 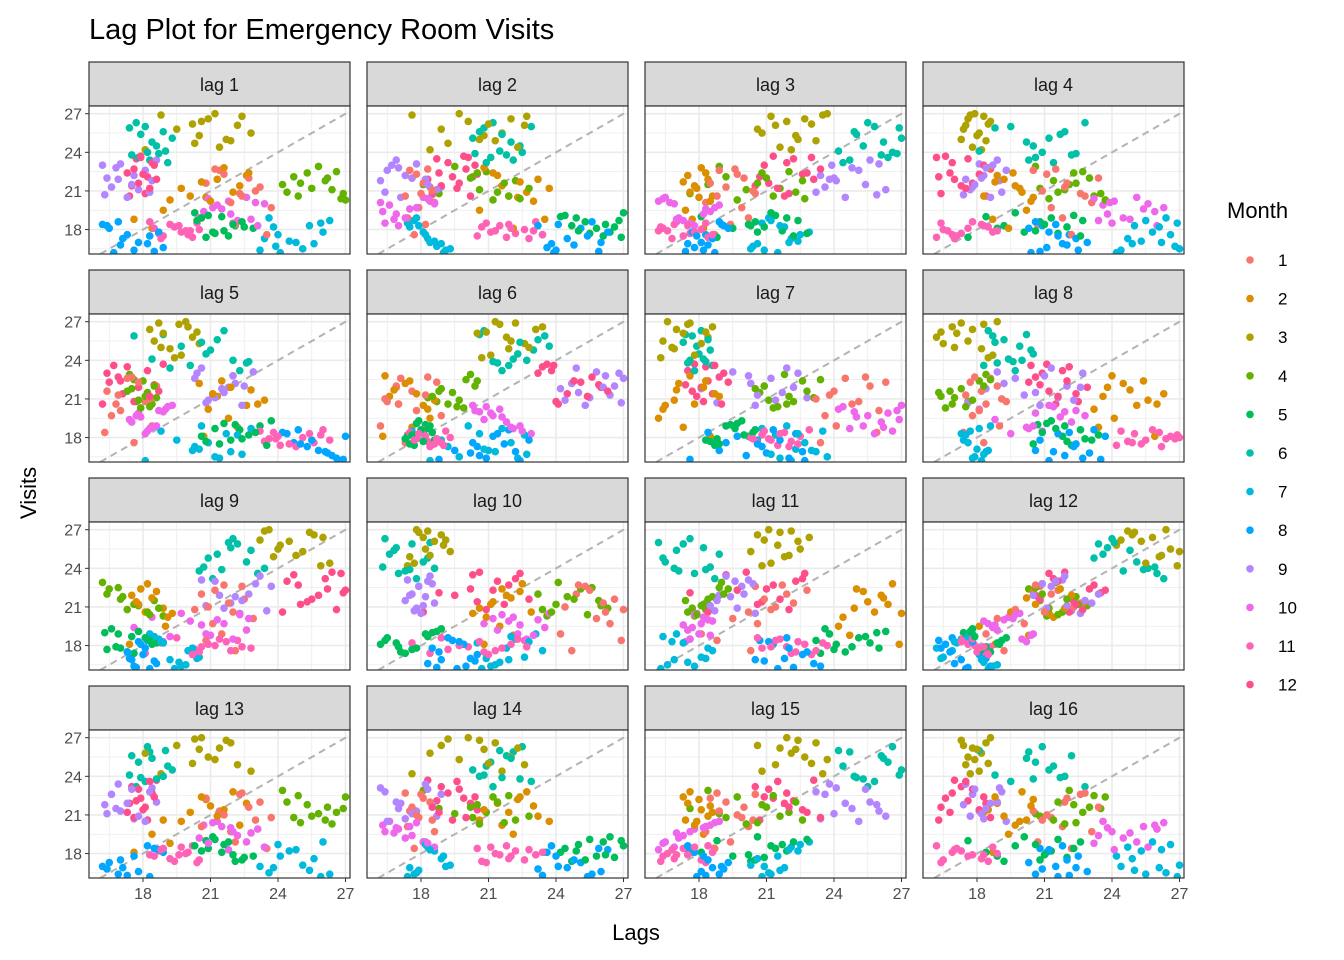 What do you see at coordinates (1250, 414) in the screenshot?
I see `legend-swatch` at bounding box center [1250, 414].